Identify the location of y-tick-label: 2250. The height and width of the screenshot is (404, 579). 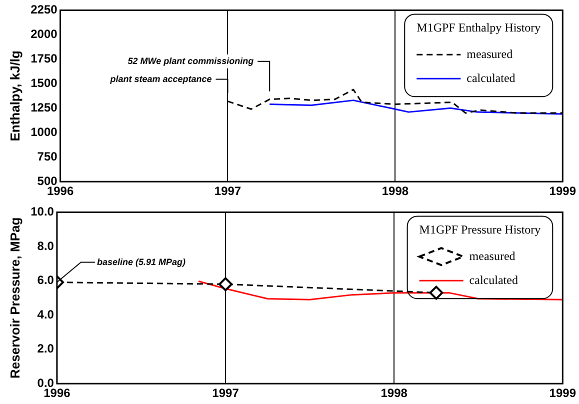
(44, 9).